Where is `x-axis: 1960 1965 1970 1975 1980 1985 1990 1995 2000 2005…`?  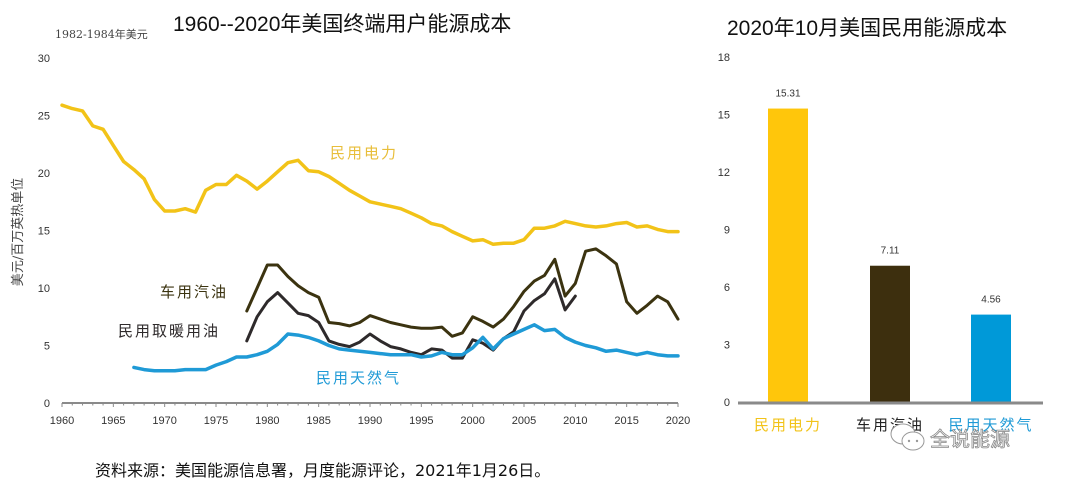
x-axis: 1960 1965 1970 1975 1980 1985 1990 1995 2000 2005… is located at coordinates (370, 414).